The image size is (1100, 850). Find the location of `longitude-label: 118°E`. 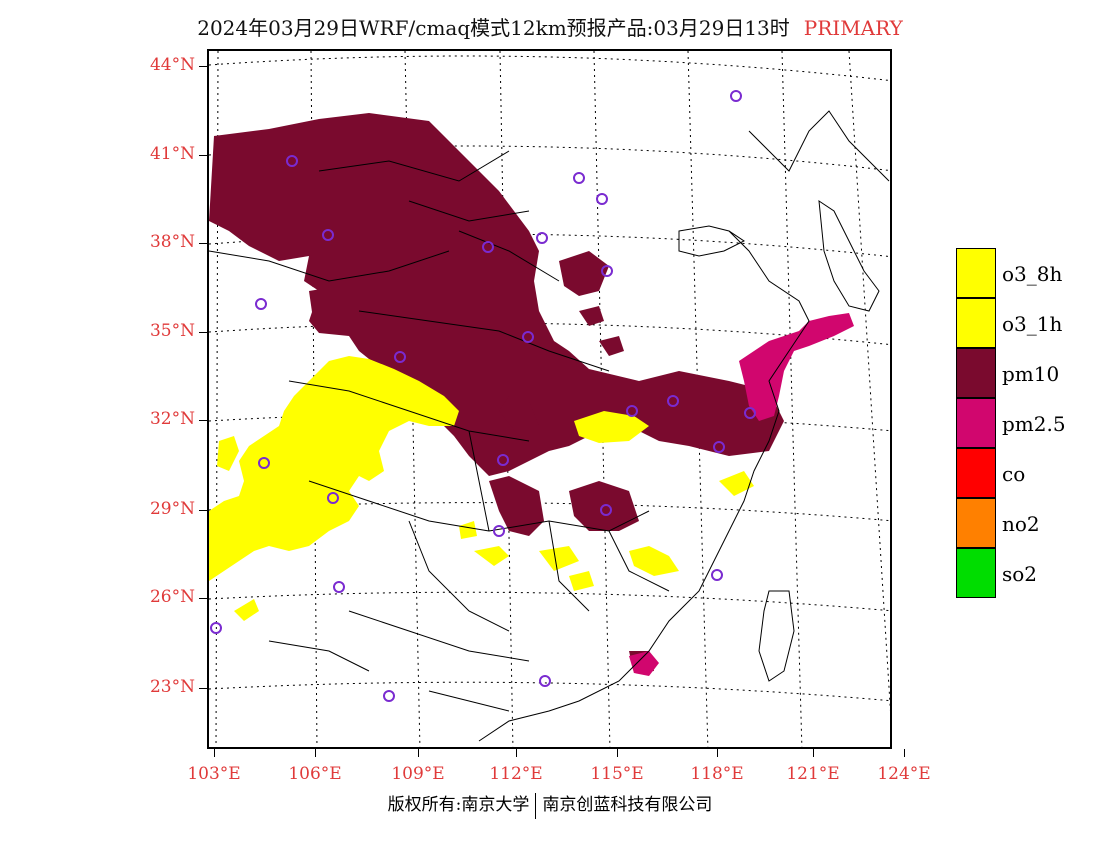

longitude-label: 118°E is located at coordinates (717, 774).